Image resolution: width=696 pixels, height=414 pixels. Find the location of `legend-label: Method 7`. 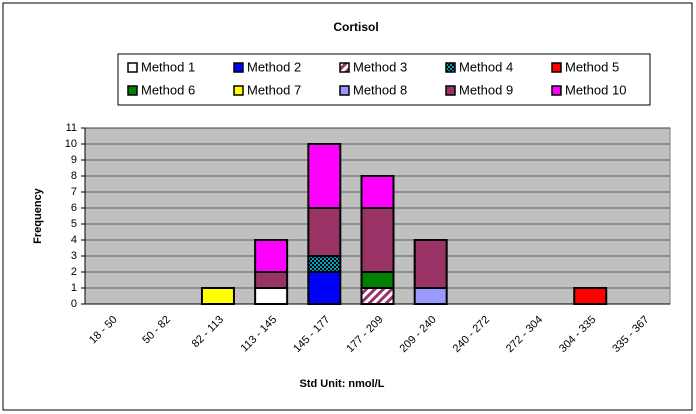

legend-label: Method 7 is located at coordinates (274, 89).